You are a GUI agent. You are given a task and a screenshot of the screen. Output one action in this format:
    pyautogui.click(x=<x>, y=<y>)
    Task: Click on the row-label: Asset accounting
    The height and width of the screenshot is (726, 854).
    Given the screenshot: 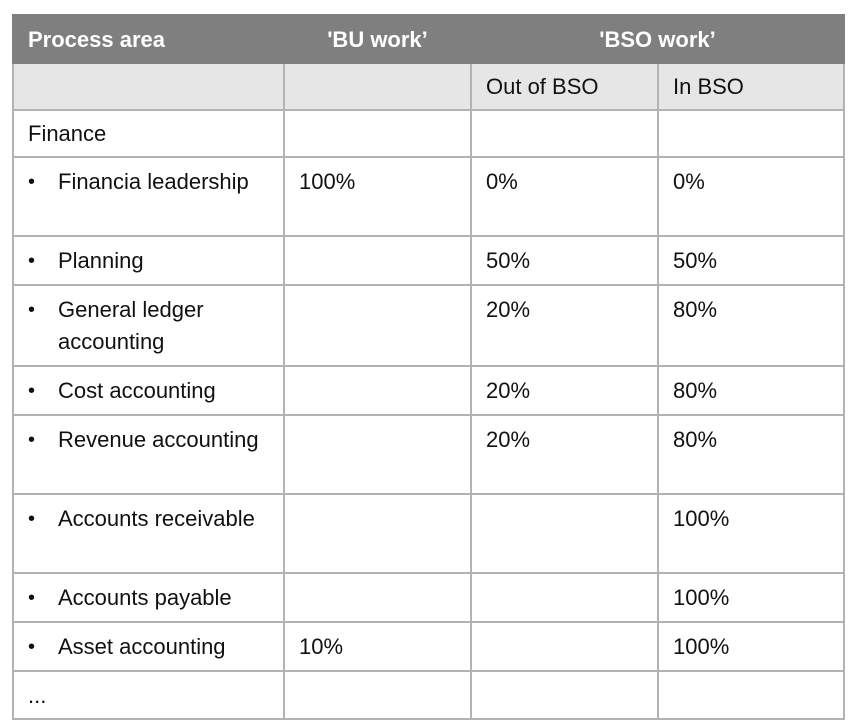 What is the action you would take?
    pyautogui.click(x=142, y=646)
    